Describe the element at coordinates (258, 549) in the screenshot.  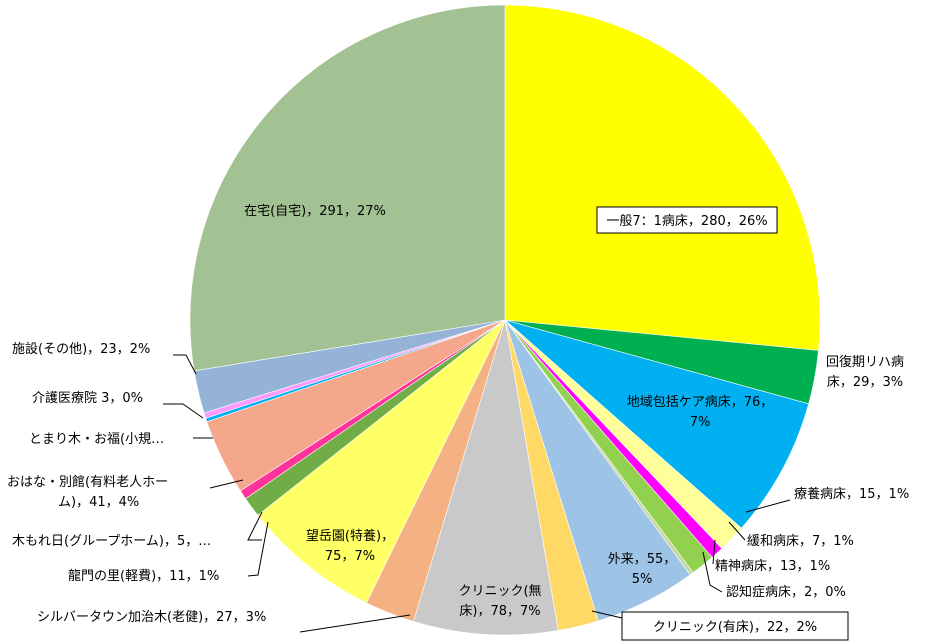
I see `leader-line-ryumon` at that location.